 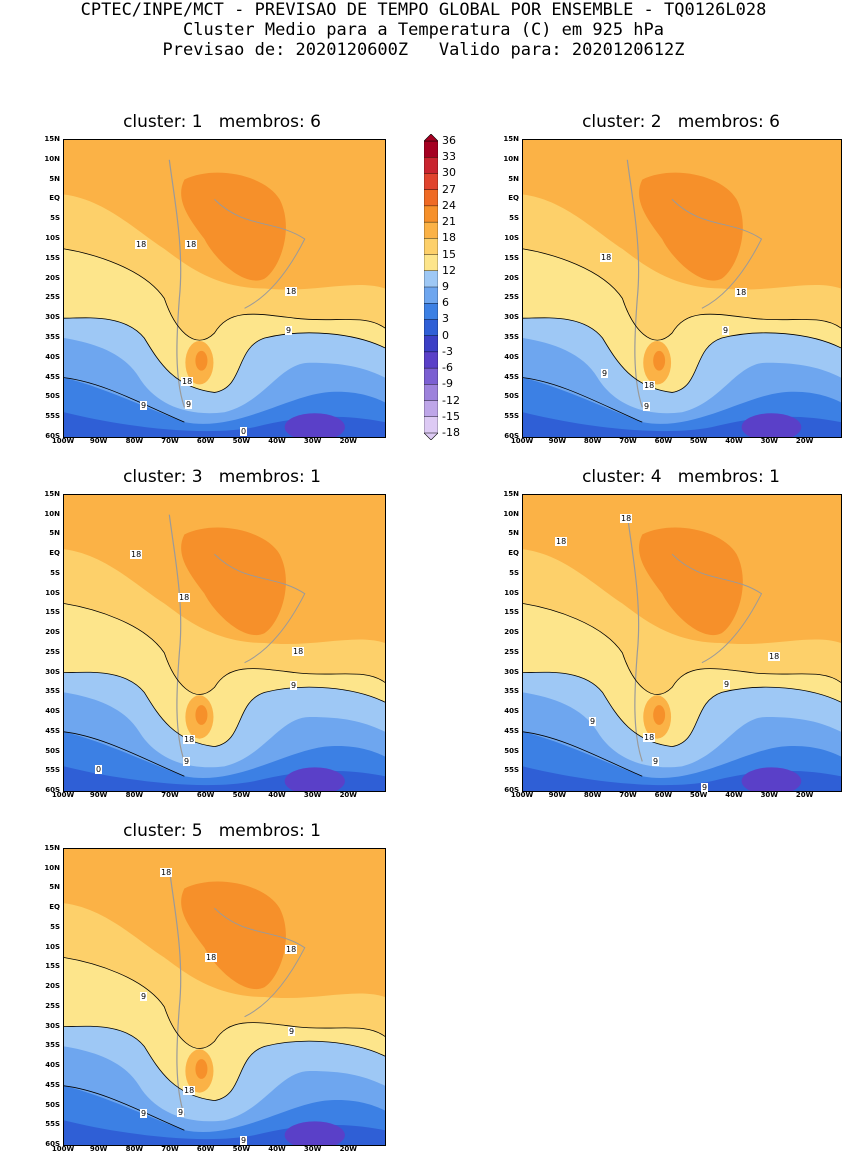 I want to click on lat-label: 15S, so click(x=511, y=612).